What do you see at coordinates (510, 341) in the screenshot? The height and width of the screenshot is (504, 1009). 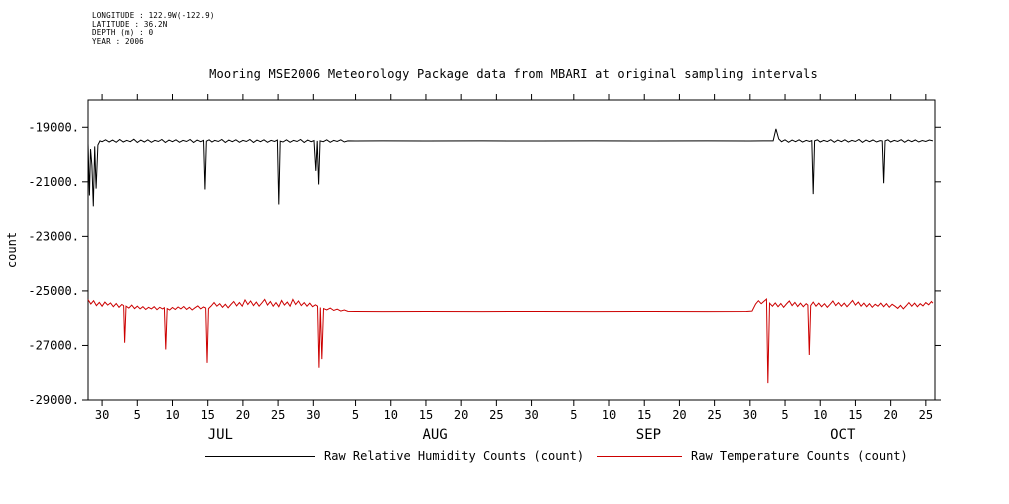 I see `series-temperature-line` at bounding box center [510, 341].